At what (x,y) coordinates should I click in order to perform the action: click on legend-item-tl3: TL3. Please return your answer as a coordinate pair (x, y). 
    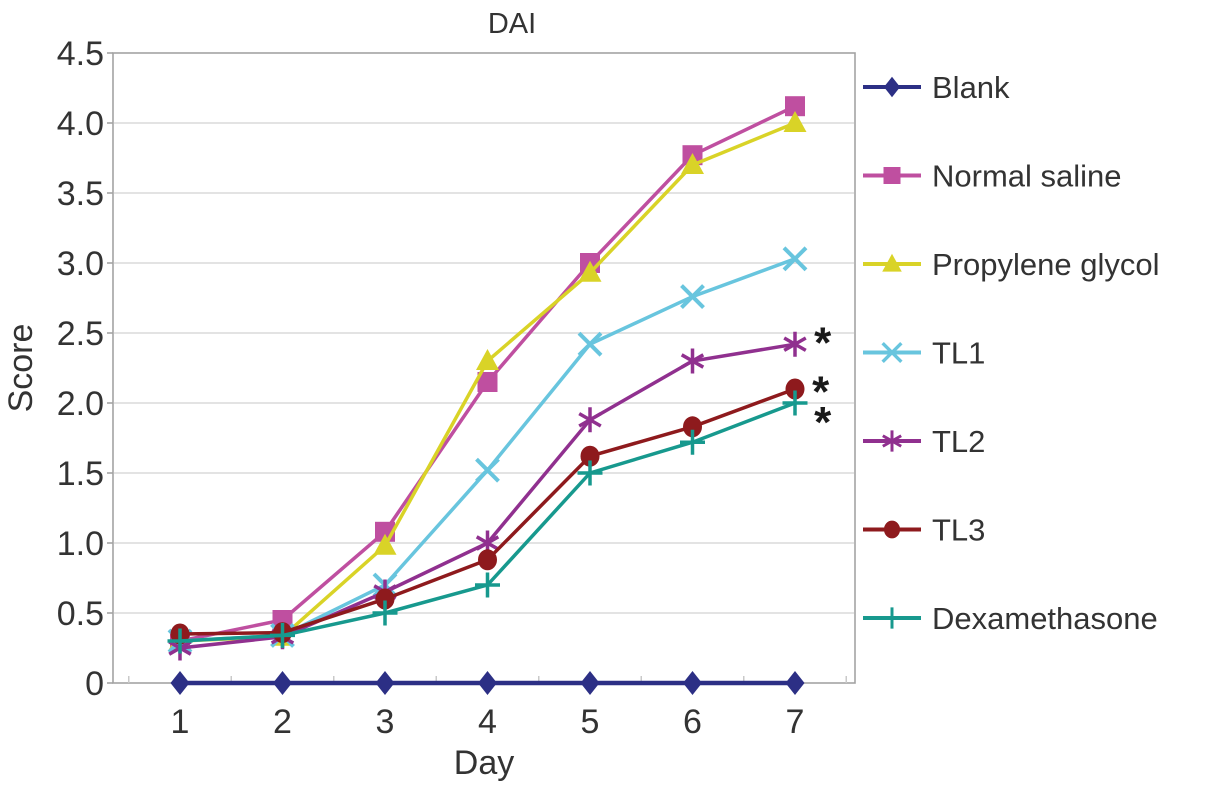
    Looking at the image, I should click on (924, 530).